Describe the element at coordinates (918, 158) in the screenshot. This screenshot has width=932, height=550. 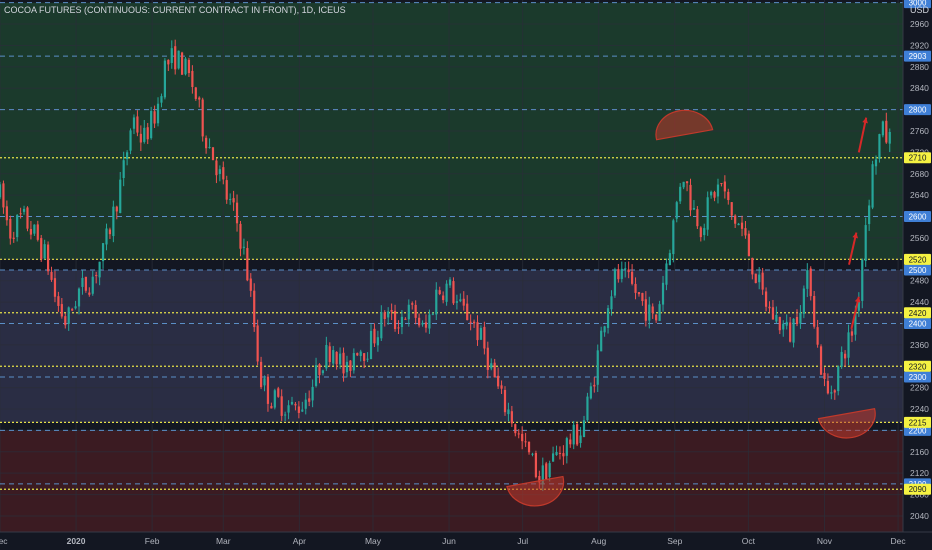
I see `level-label: 2710` at that location.